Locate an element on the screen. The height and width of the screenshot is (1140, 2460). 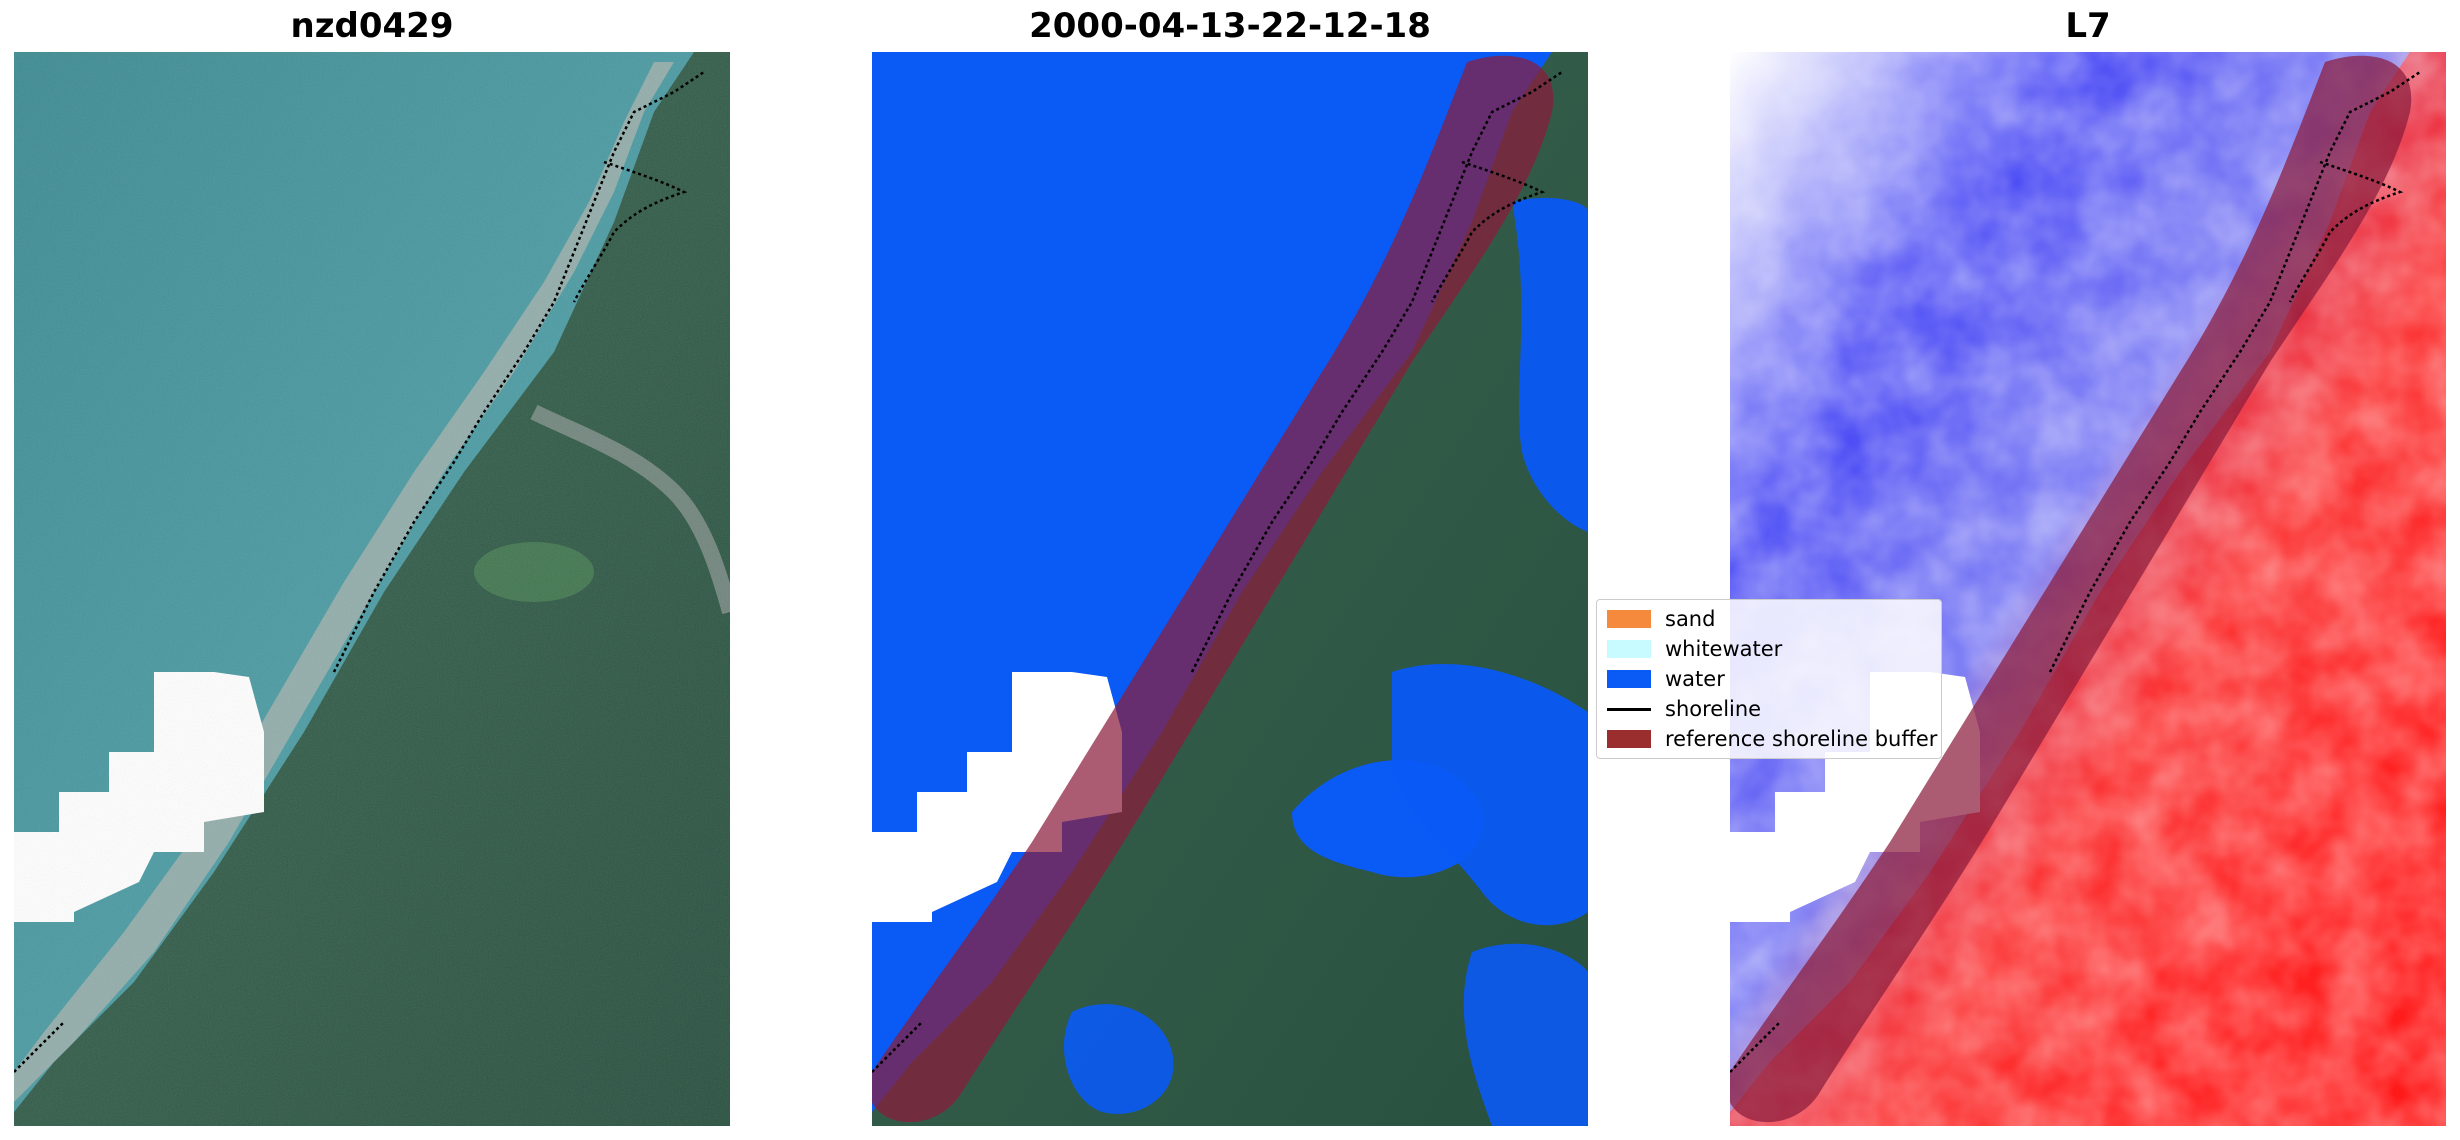
legend-item-sand: sand is located at coordinates (1661, 619).